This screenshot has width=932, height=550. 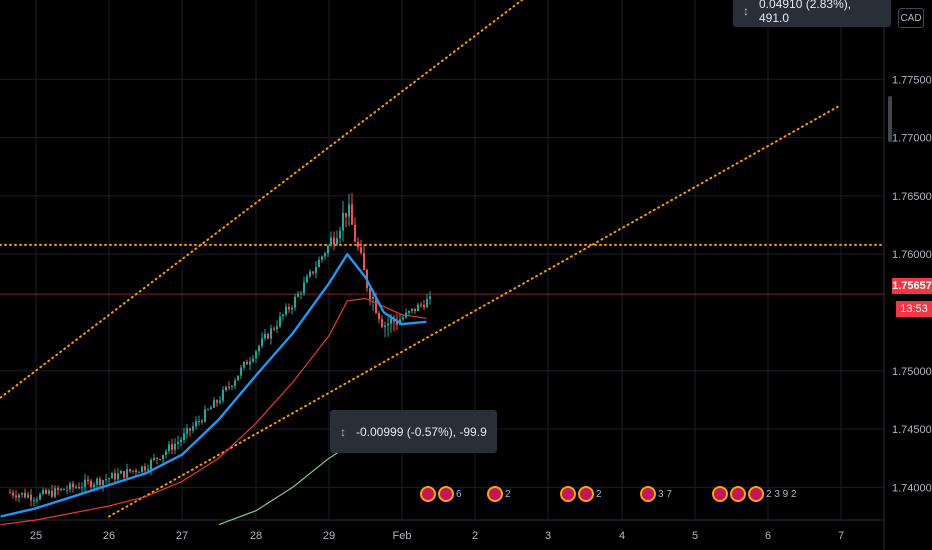 I want to click on price-tick-label: 1.76000, so click(x=912, y=255).